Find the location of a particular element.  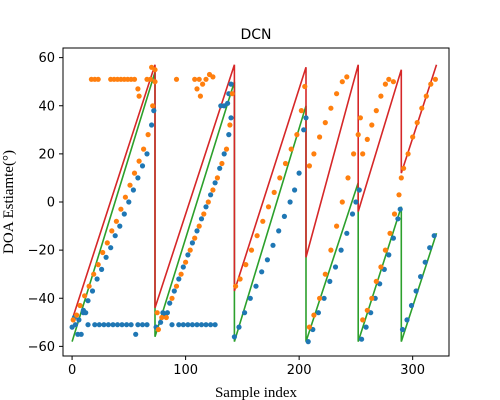

y-axis: −60 −40 −20 0 20 40 60 is located at coordinates (45, 203).